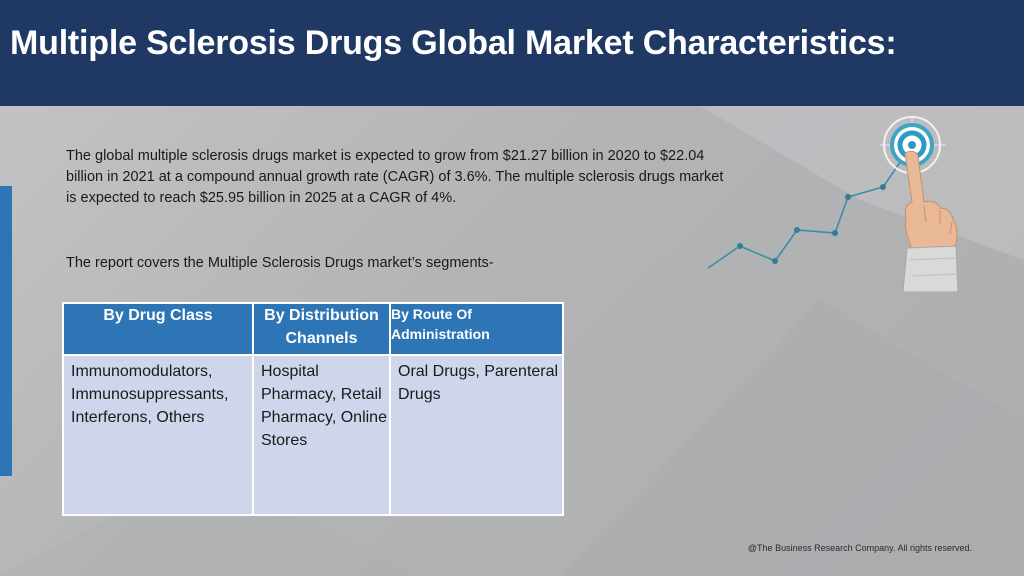  Describe the element at coordinates (158, 329) in the screenshot. I see `header-drug-class: By Drug Class` at that location.